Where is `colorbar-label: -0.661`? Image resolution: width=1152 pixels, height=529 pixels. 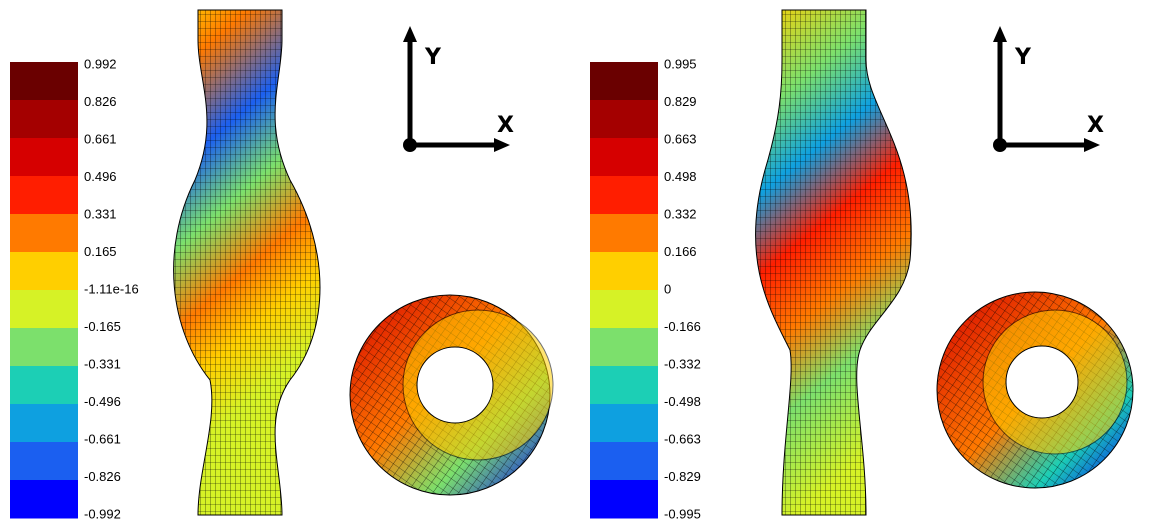 colorbar-label: -0.661 is located at coordinates (102, 438).